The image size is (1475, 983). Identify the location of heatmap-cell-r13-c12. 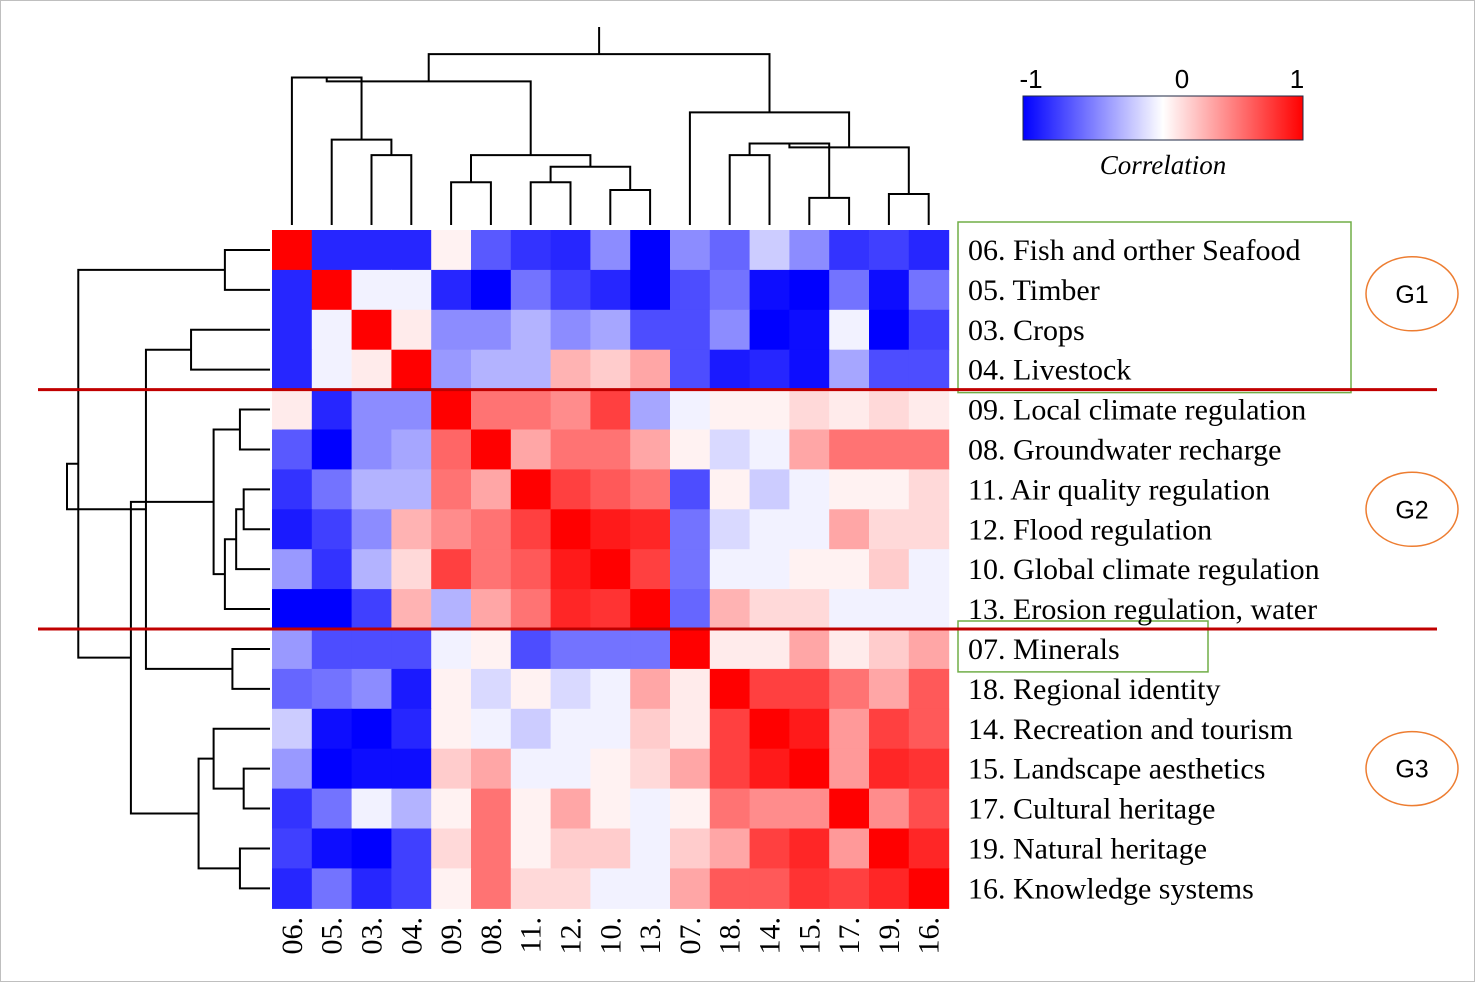
(769, 769).